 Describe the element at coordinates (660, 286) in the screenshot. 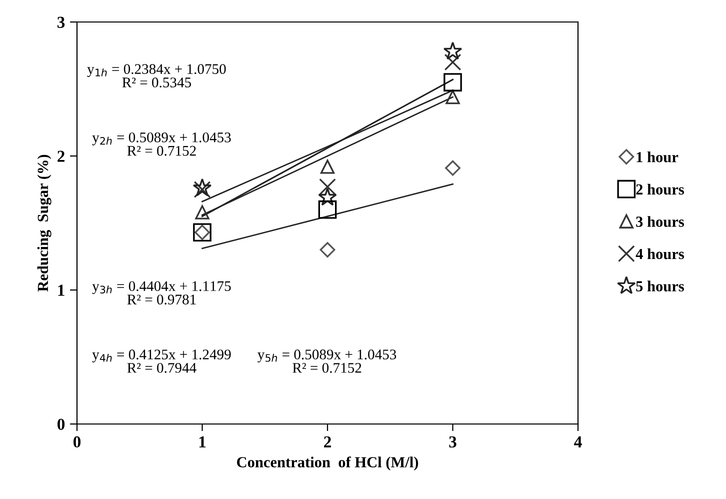

I see `legend-label: 5 hours` at that location.